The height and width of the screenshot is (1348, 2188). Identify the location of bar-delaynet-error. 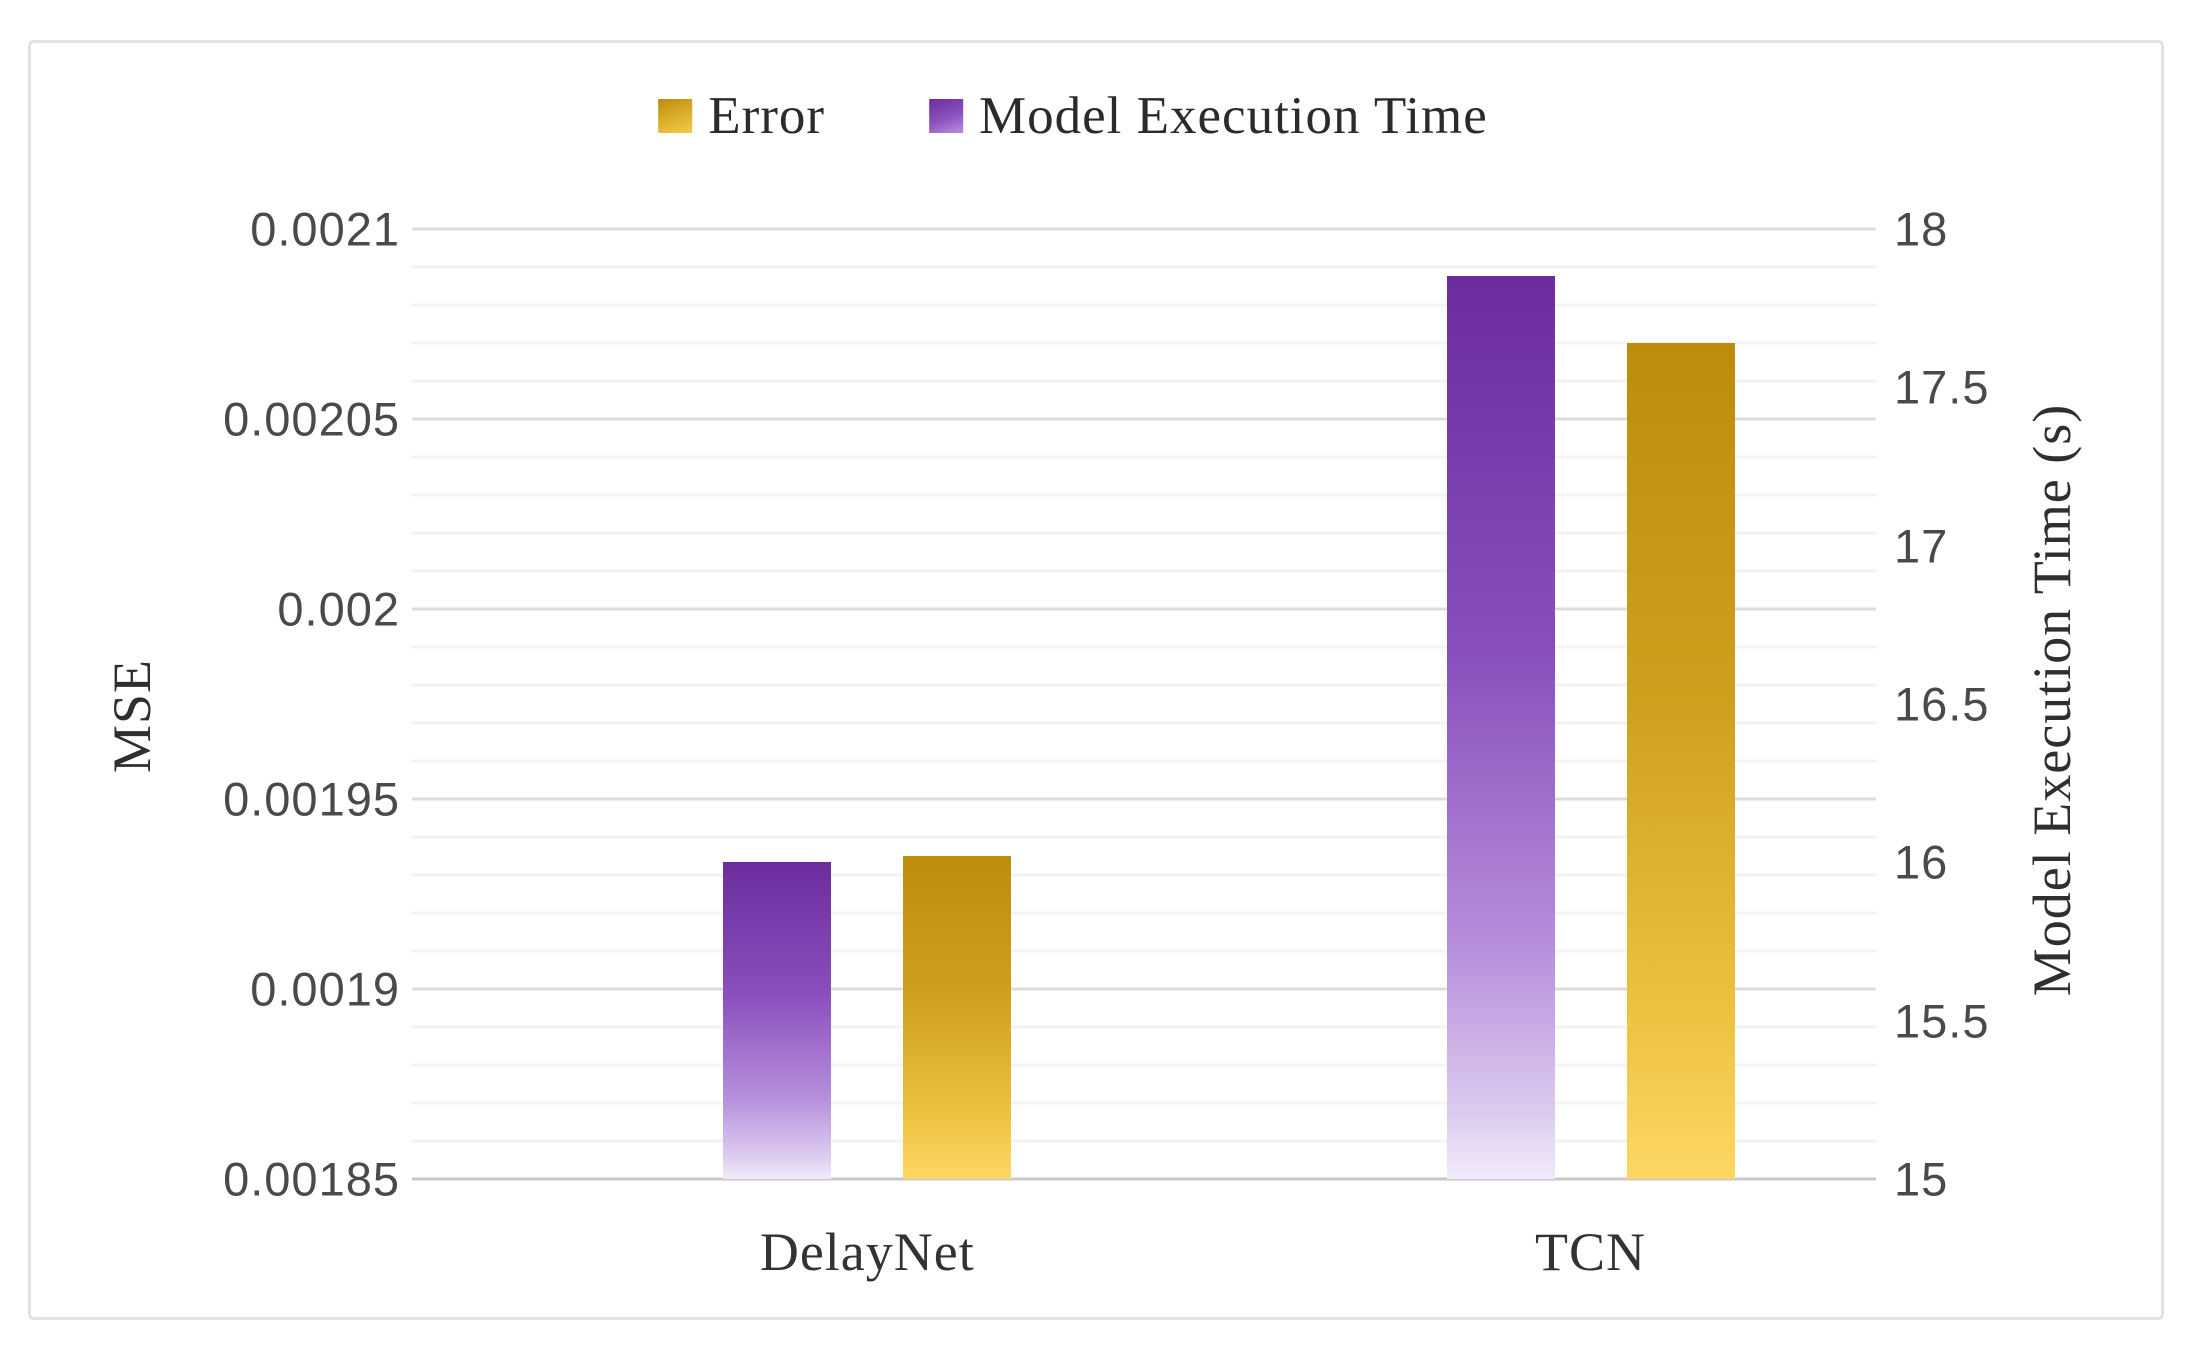
(957, 1017).